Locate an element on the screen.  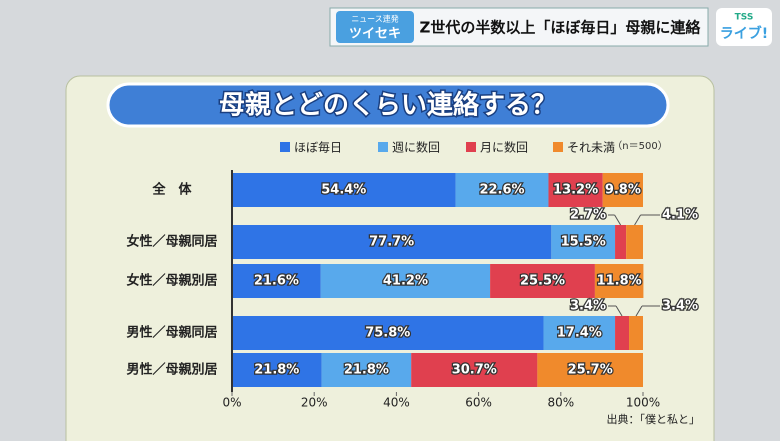
headline: Z世代の半数以上「ほぼ毎日」母親に連絡 is located at coordinates (561, 28).